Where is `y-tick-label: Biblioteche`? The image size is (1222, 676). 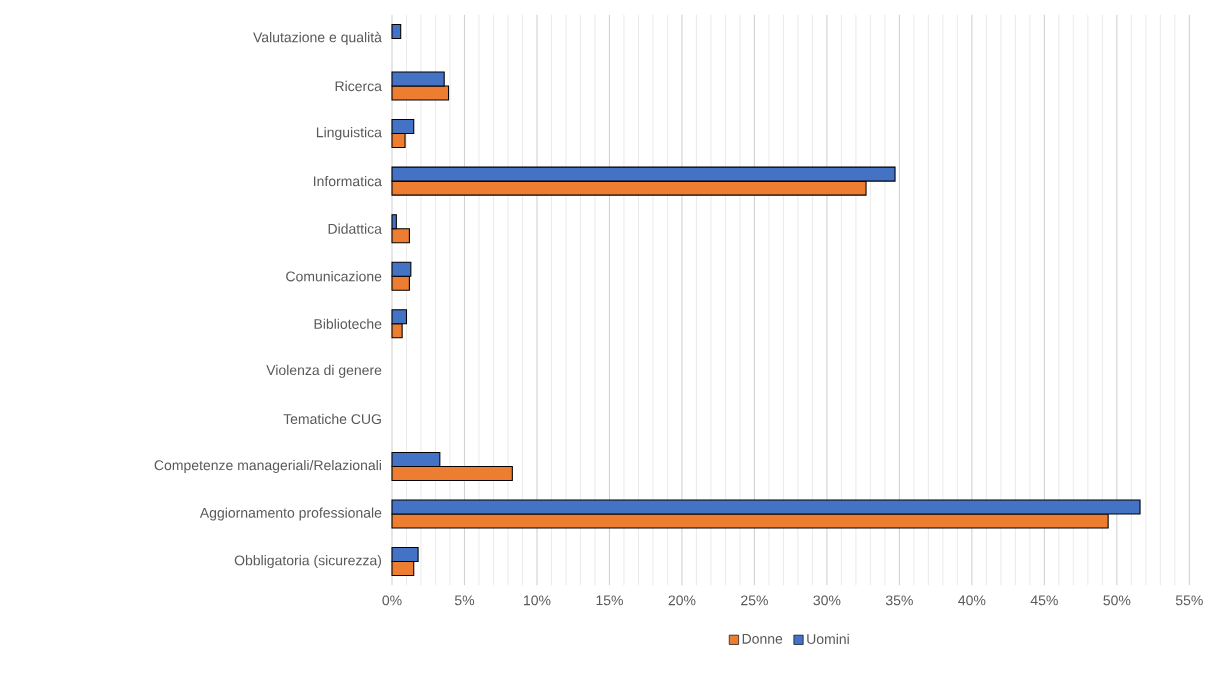
y-tick-label: Biblioteche is located at coordinates (348, 323).